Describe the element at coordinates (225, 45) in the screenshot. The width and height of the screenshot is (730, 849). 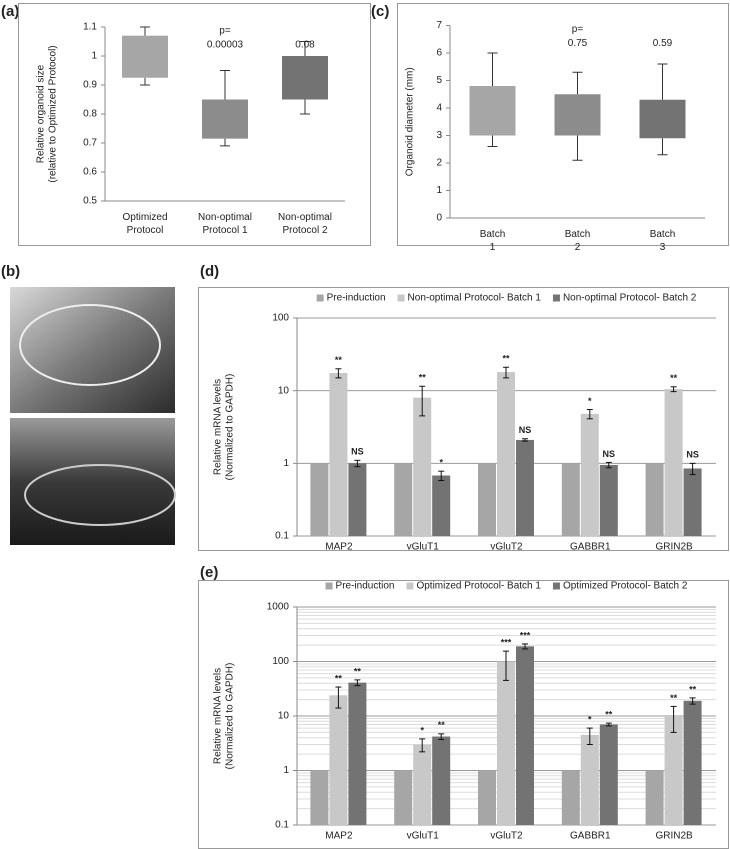
I see `p-value: 0.00003` at that location.